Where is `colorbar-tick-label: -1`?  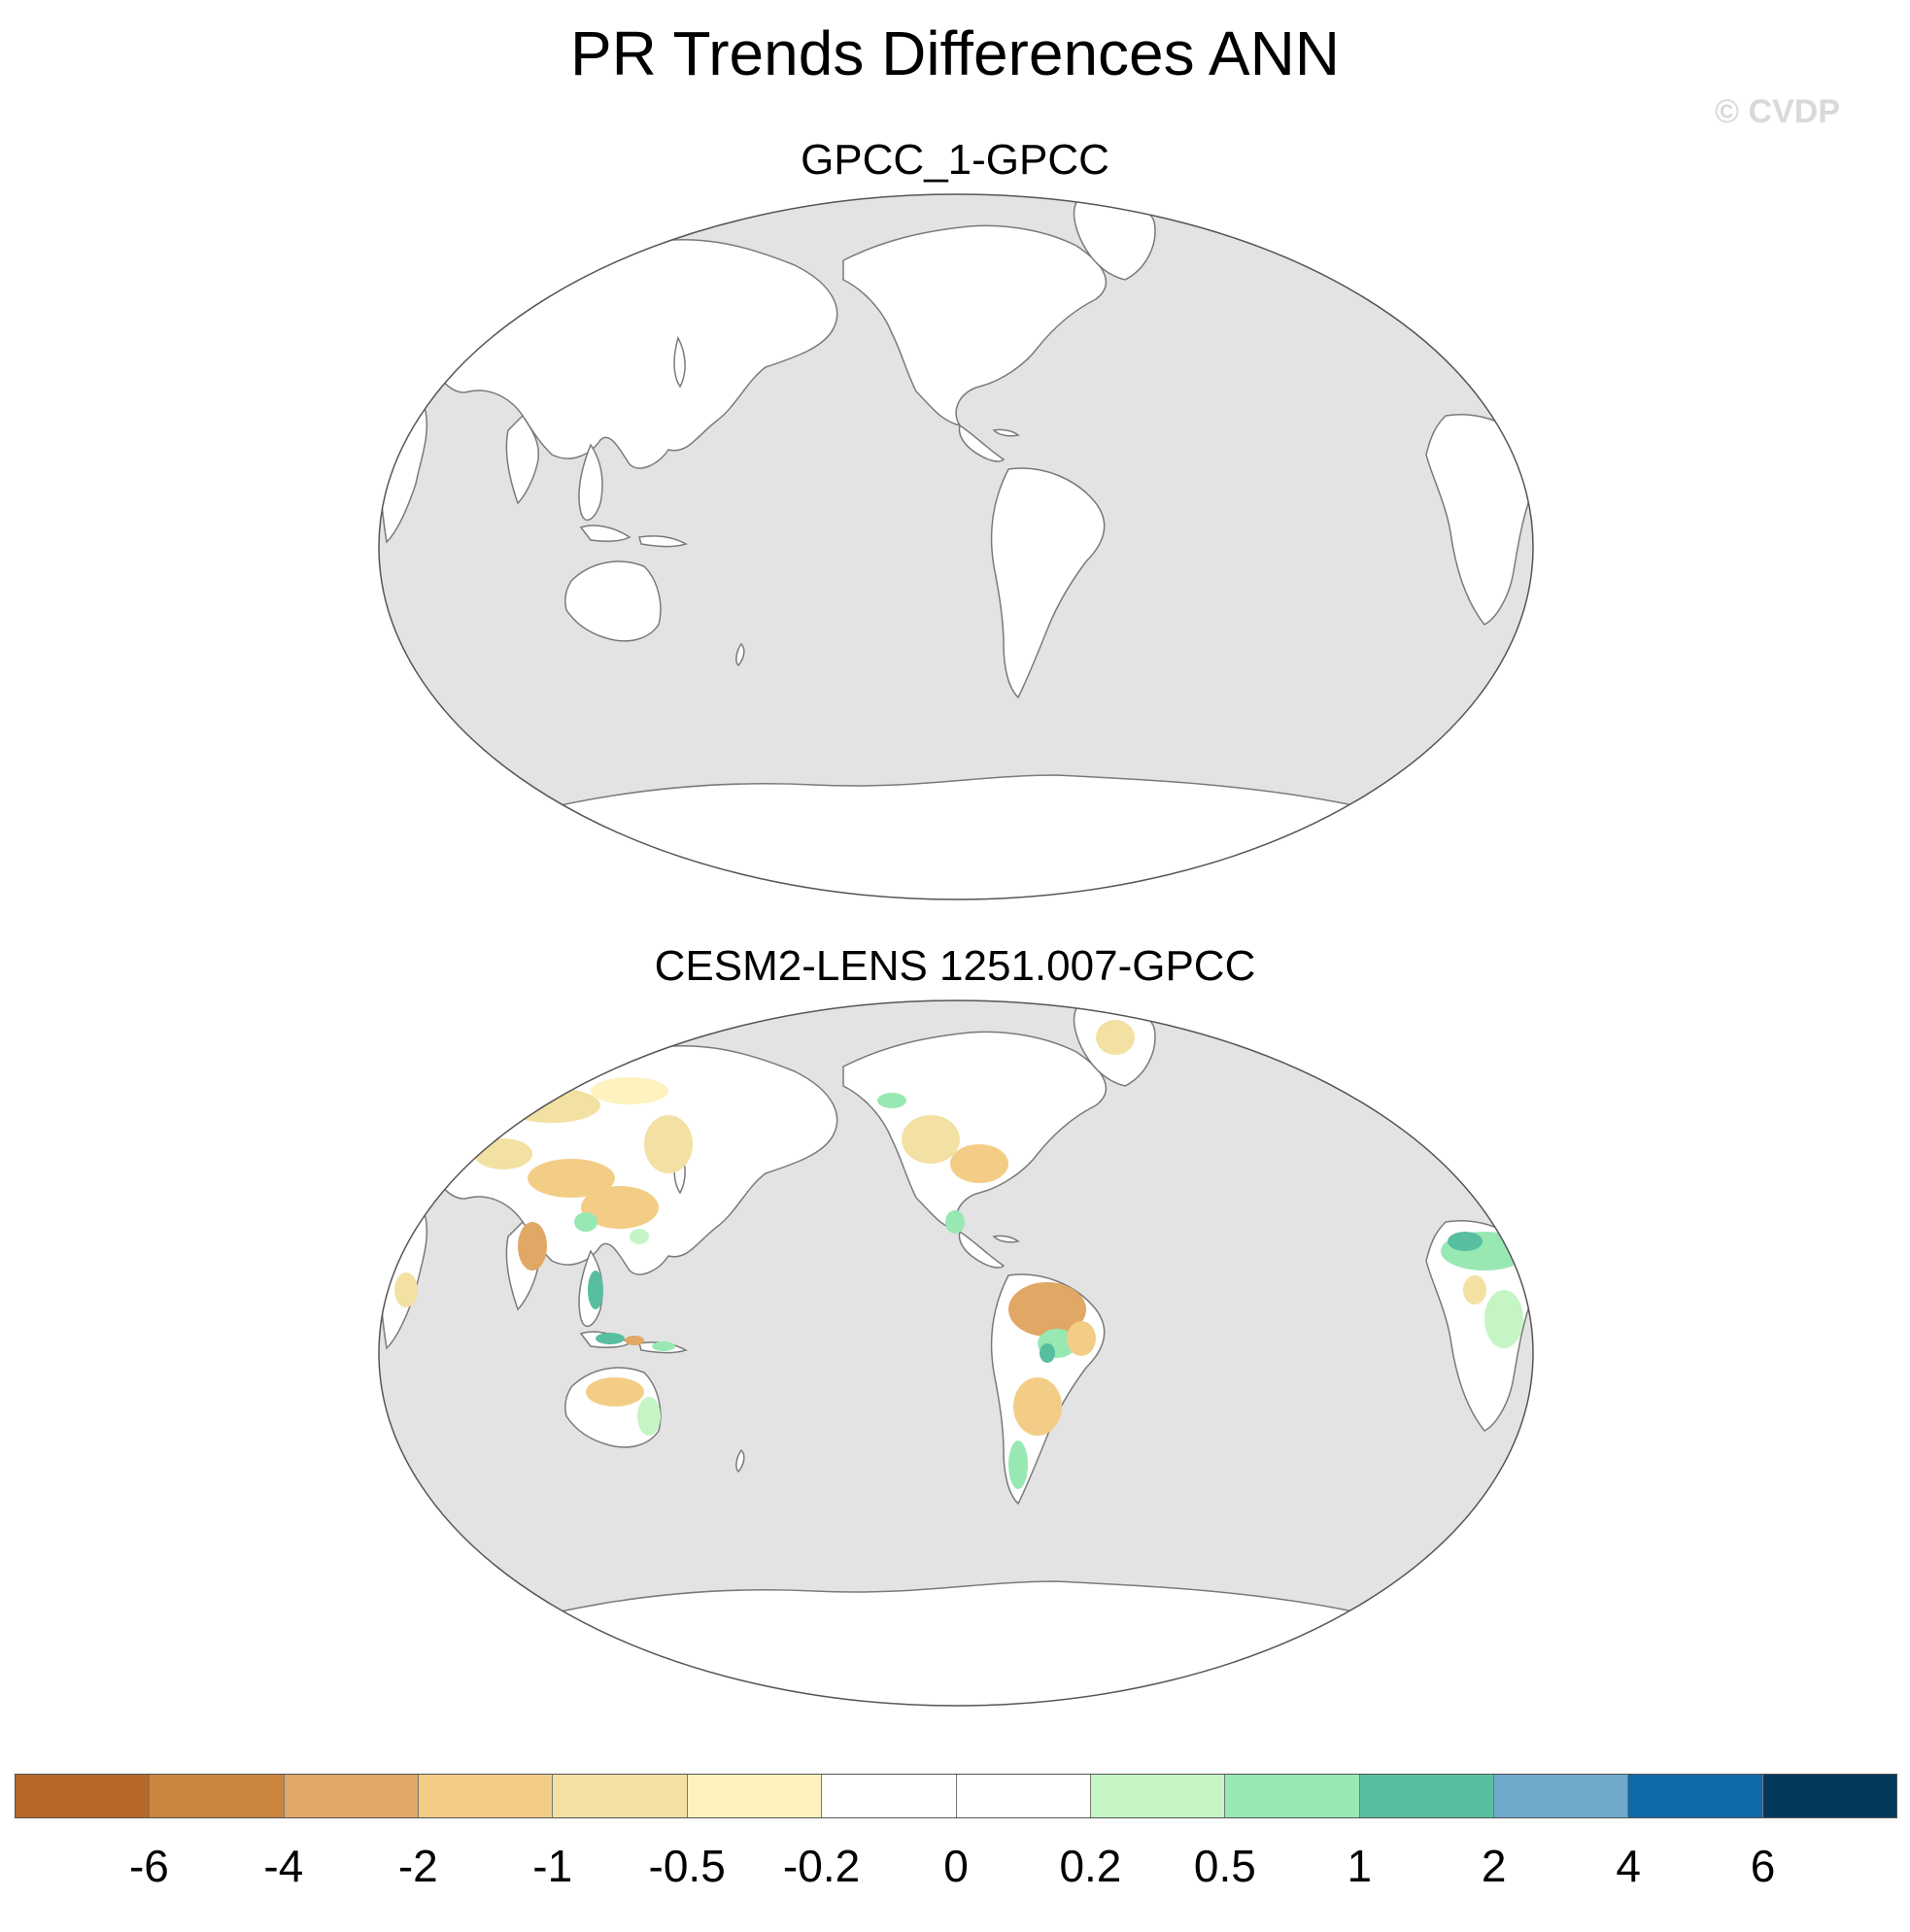
colorbar-tick-label: -1 is located at coordinates (552, 1866).